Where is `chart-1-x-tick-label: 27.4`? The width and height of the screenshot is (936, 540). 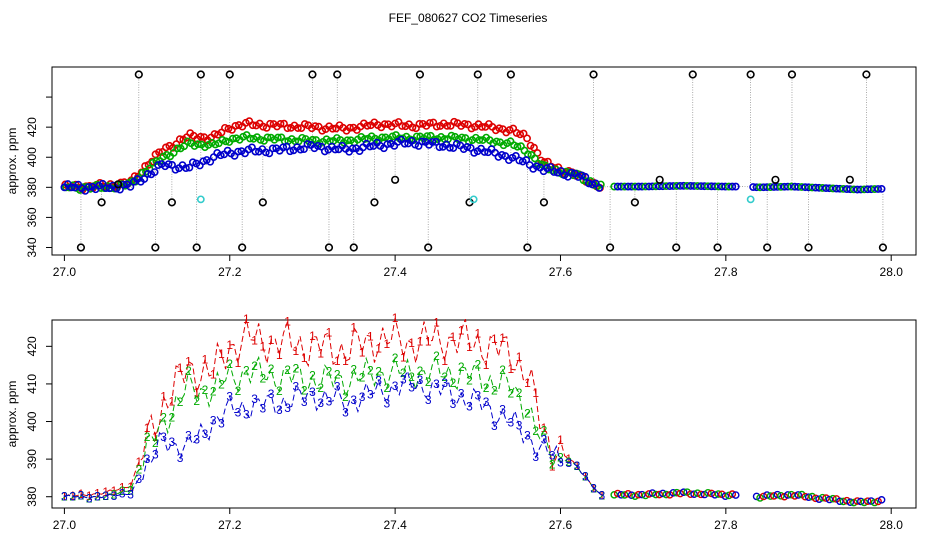 chart-1-x-tick-label: 27.4 is located at coordinates (395, 525).